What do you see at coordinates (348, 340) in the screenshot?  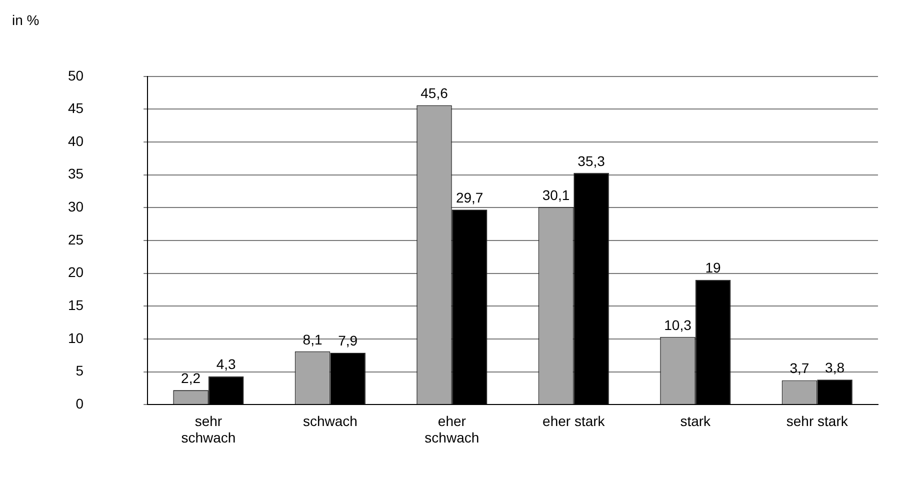 I see `data-label: 7,9` at bounding box center [348, 340].